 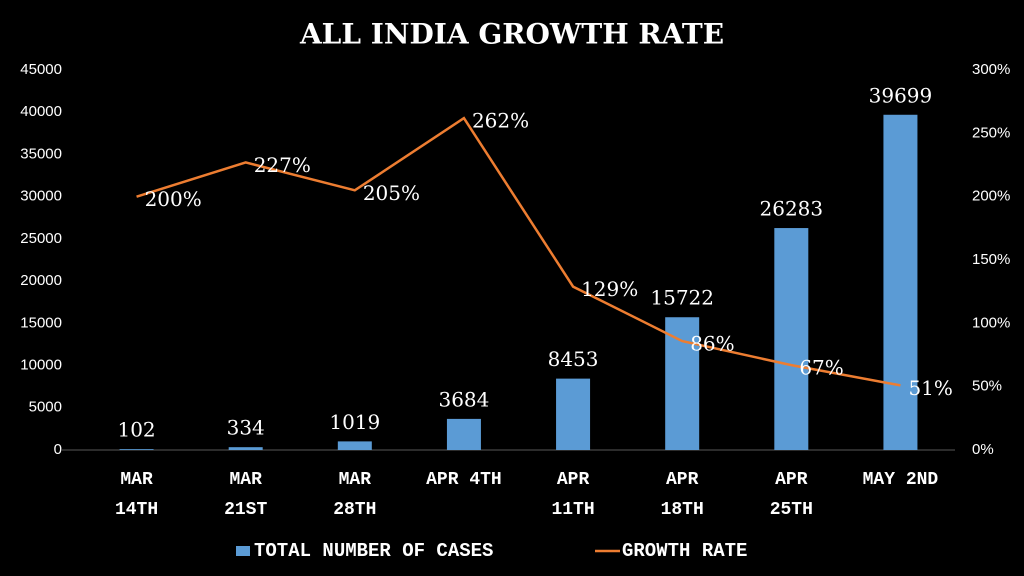 What do you see at coordinates (246, 495) in the screenshot?
I see `x-tick-label: MAR 21ST` at bounding box center [246, 495].